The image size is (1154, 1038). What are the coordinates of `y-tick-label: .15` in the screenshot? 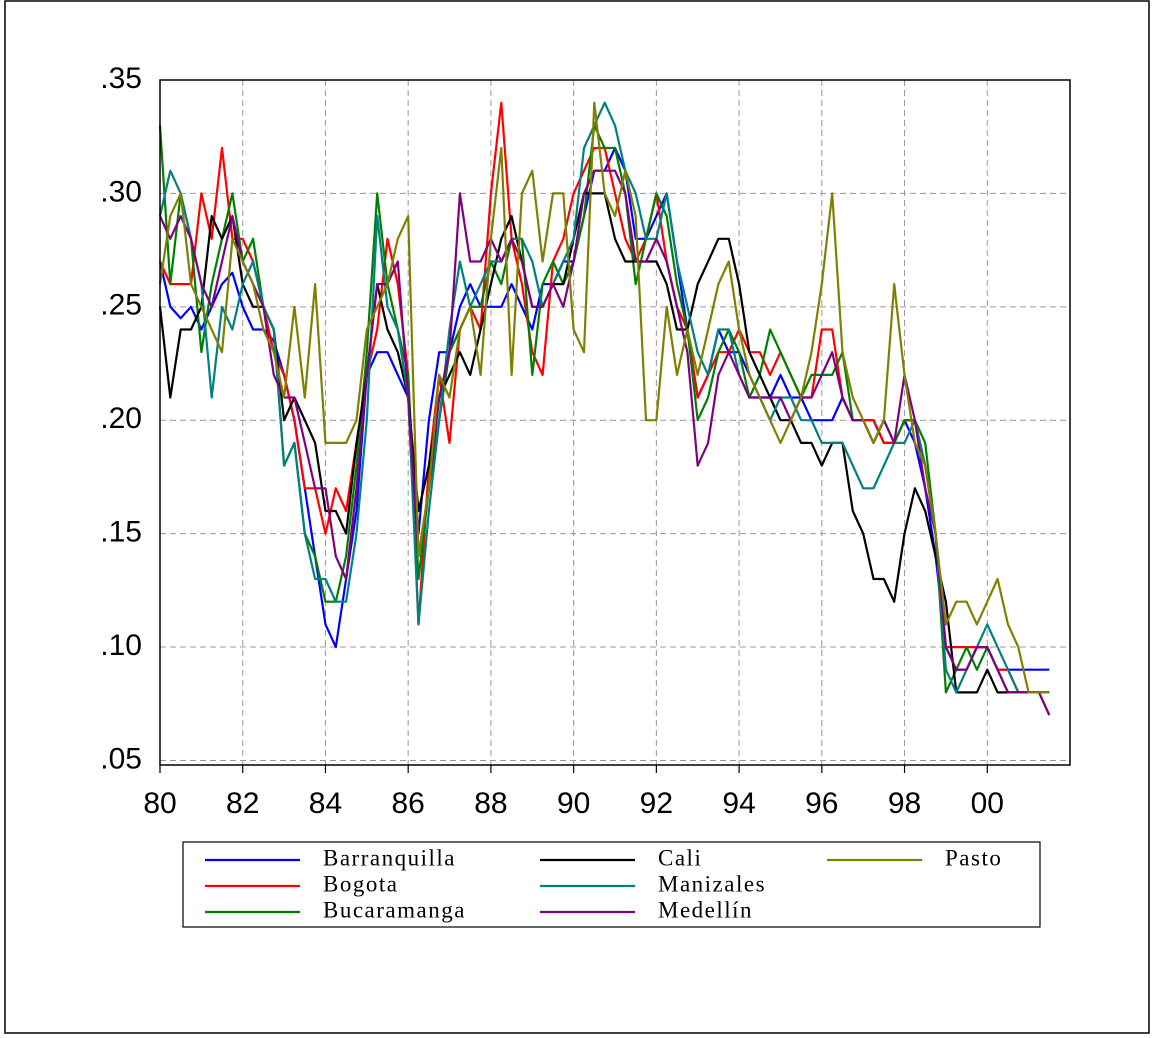 It's located at (121, 532).